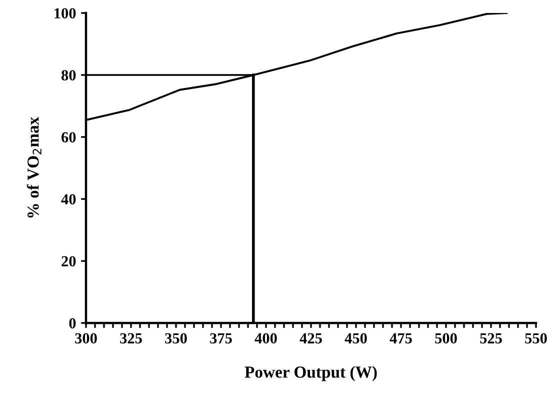 Image resolution: width=549 pixels, height=404 pixels. Describe the element at coordinates (131, 338) in the screenshot. I see `x-tick-label: 325` at that location.